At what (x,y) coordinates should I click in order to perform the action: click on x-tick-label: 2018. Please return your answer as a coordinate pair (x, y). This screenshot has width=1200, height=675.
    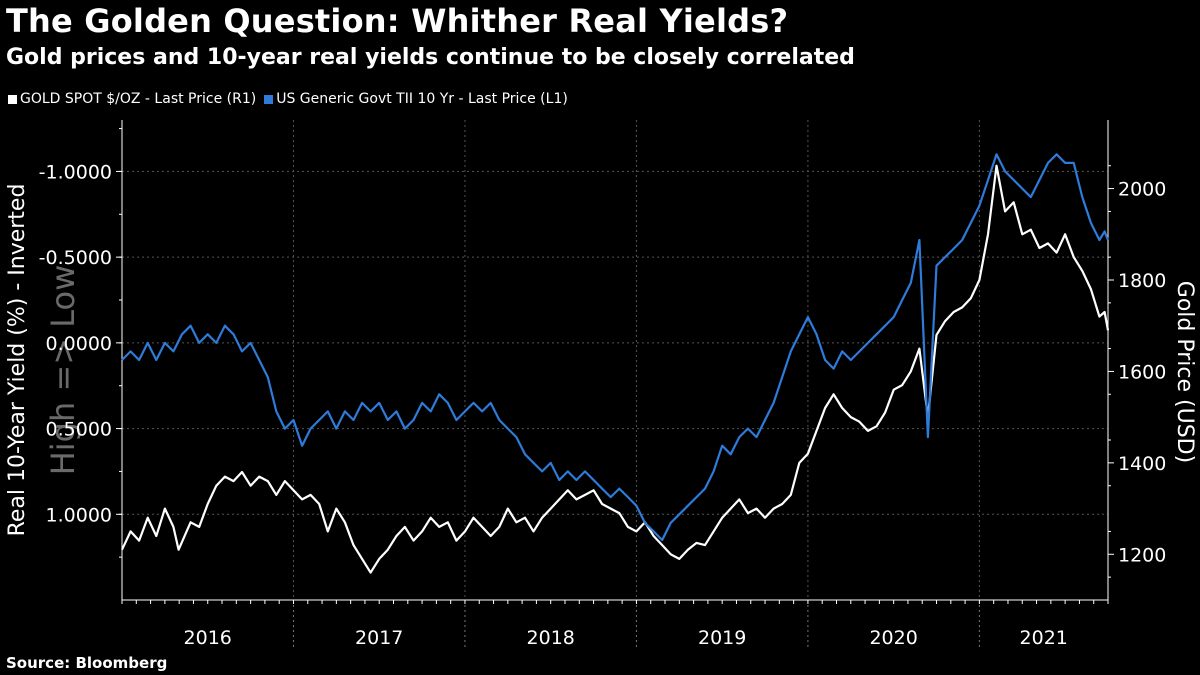
    Looking at the image, I should click on (551, 638).